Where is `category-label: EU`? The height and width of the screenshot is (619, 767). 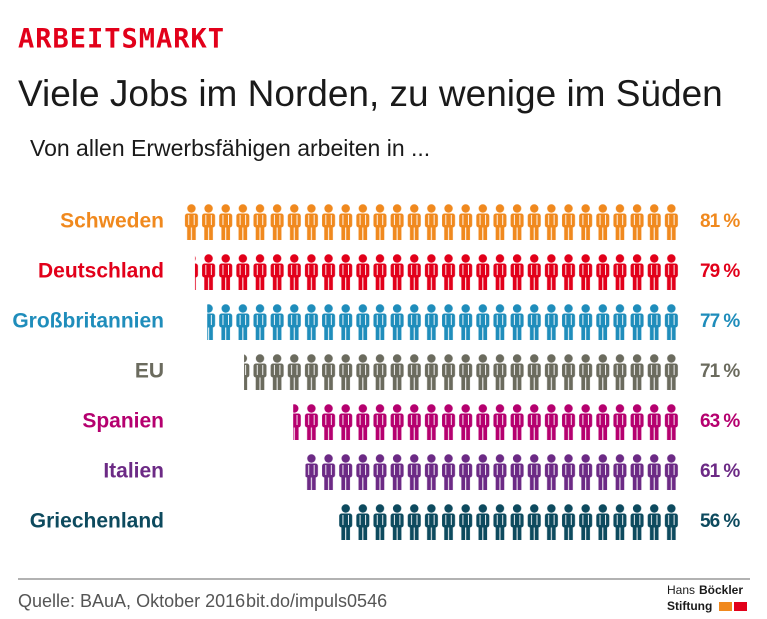
category-label: EU is located at coordinates (149, 371).